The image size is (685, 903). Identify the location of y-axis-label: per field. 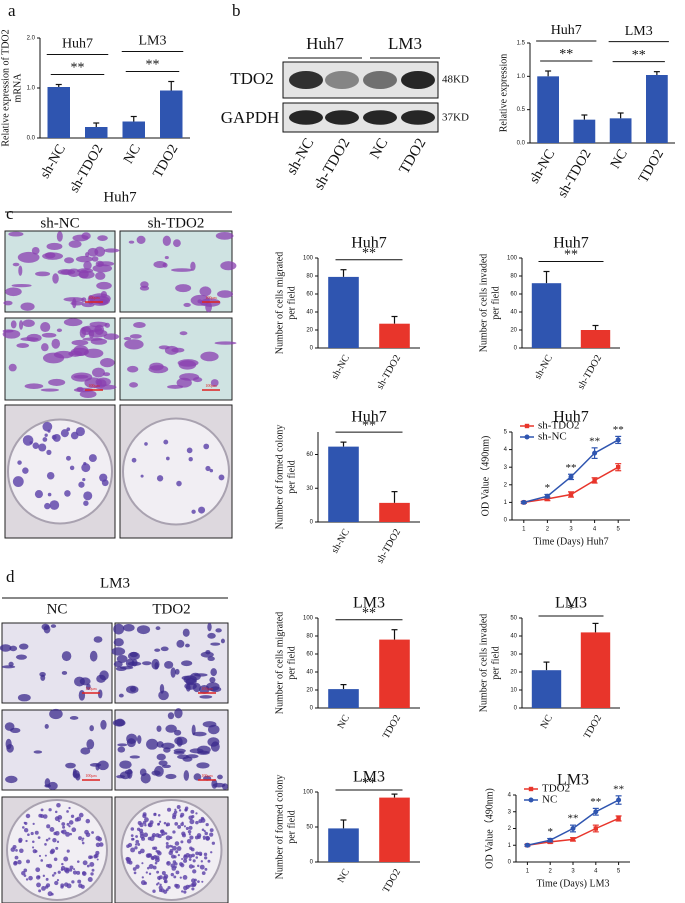
(291, 303).